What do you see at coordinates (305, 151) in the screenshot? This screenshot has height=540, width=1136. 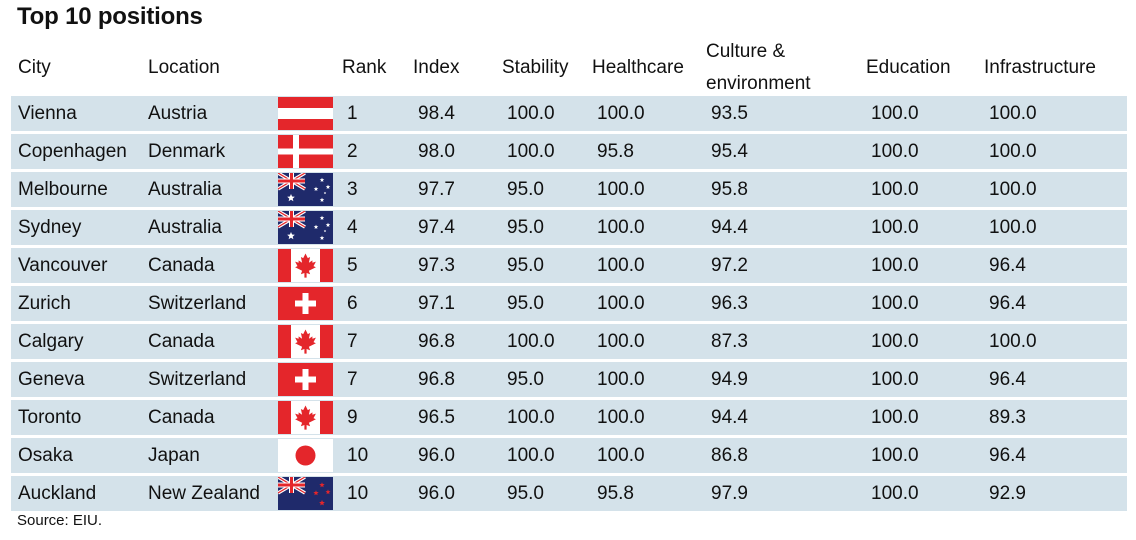 I see `denmark-flag-icon` at bounding box center [305, 151].